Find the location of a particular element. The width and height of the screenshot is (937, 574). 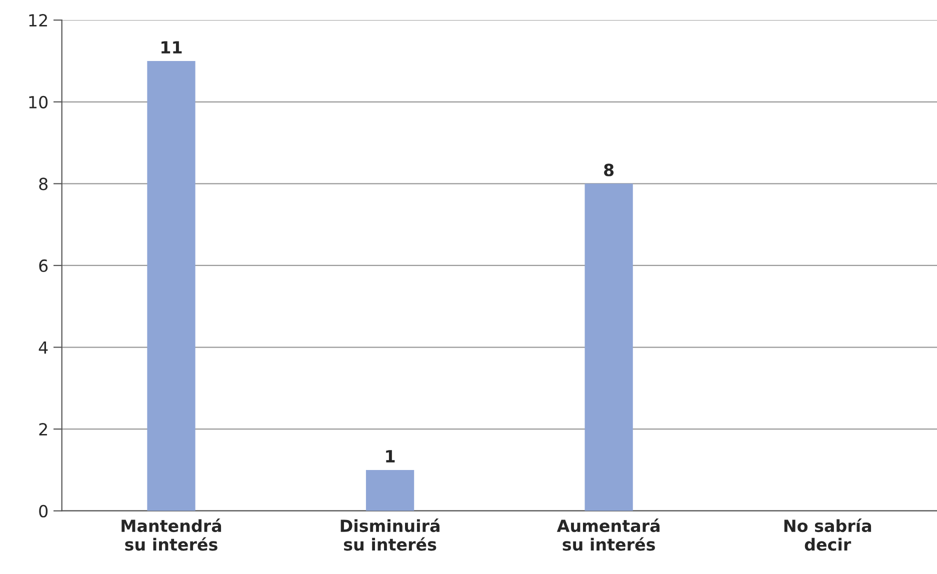

data-label: 8 is located at coordinates (609, 170).